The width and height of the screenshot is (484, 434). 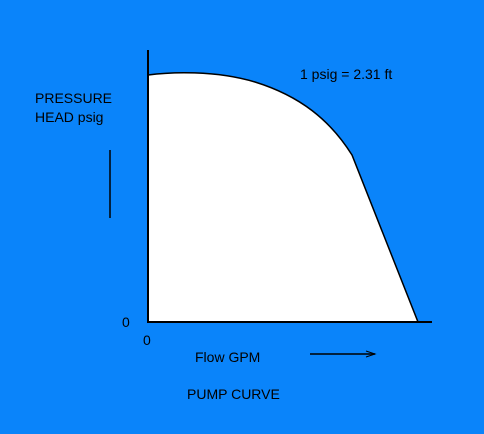 What do you see at coordinates (371, 354) in the screenshot?
I see `x-arrow-head` at bounding box center [371, 354].